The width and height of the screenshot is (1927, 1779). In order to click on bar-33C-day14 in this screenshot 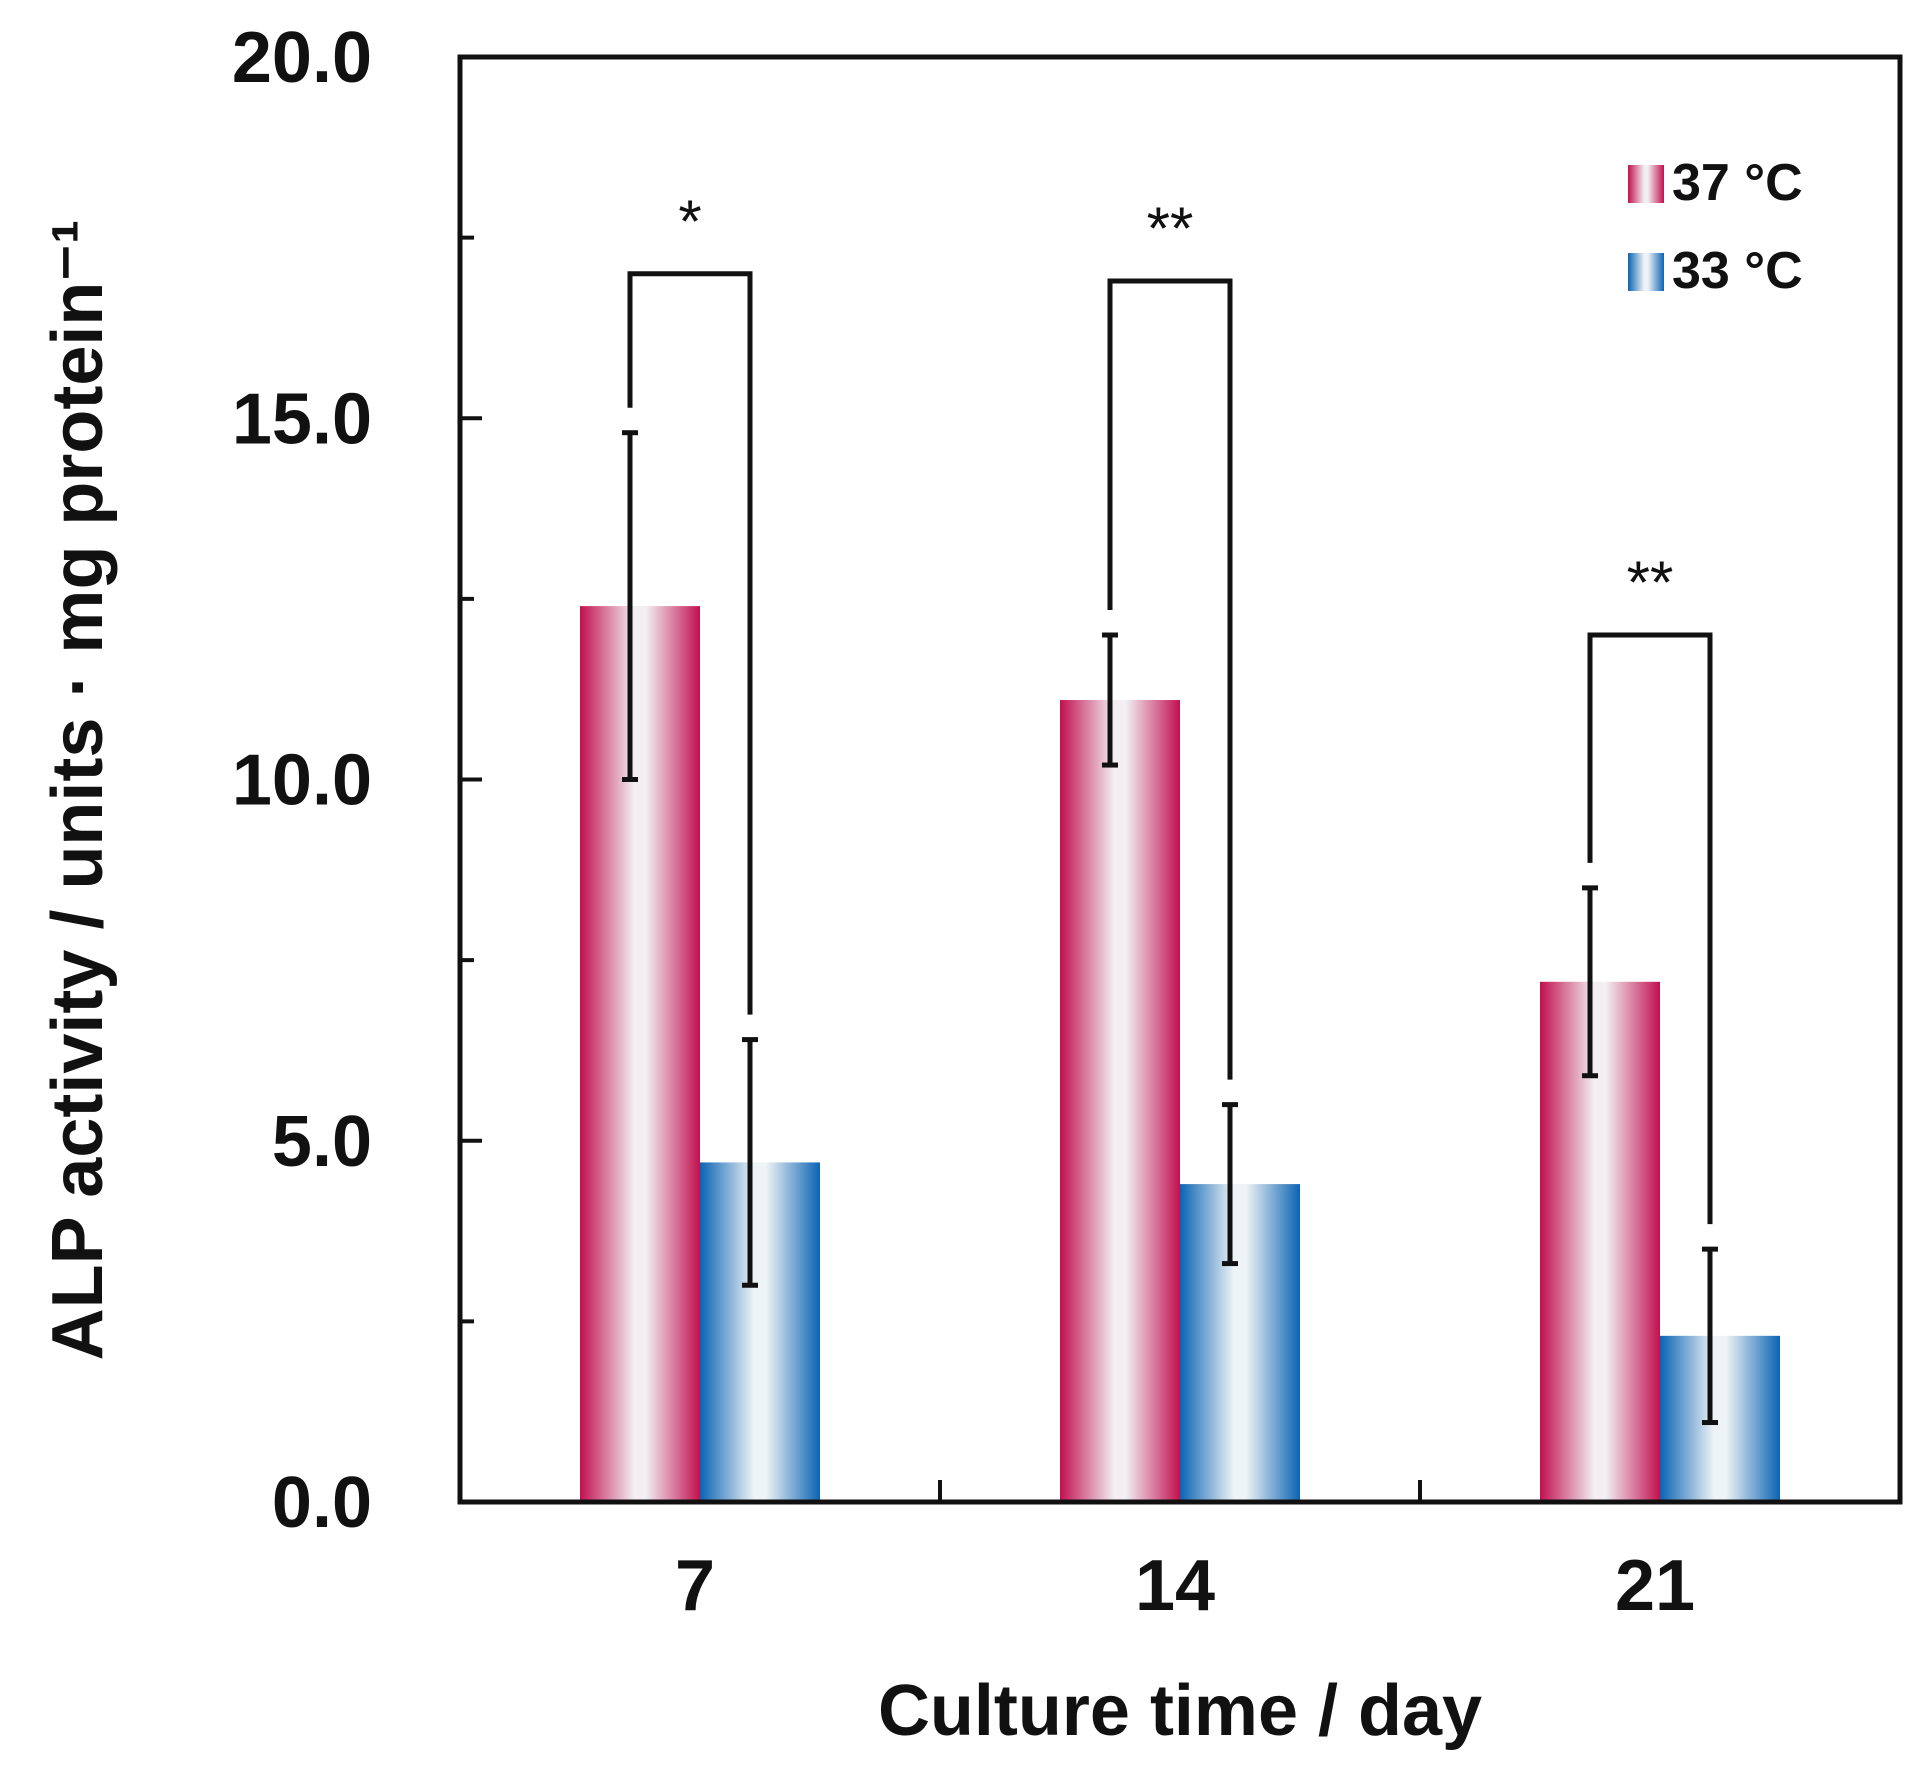, I will do `click(1240, 1343)`.